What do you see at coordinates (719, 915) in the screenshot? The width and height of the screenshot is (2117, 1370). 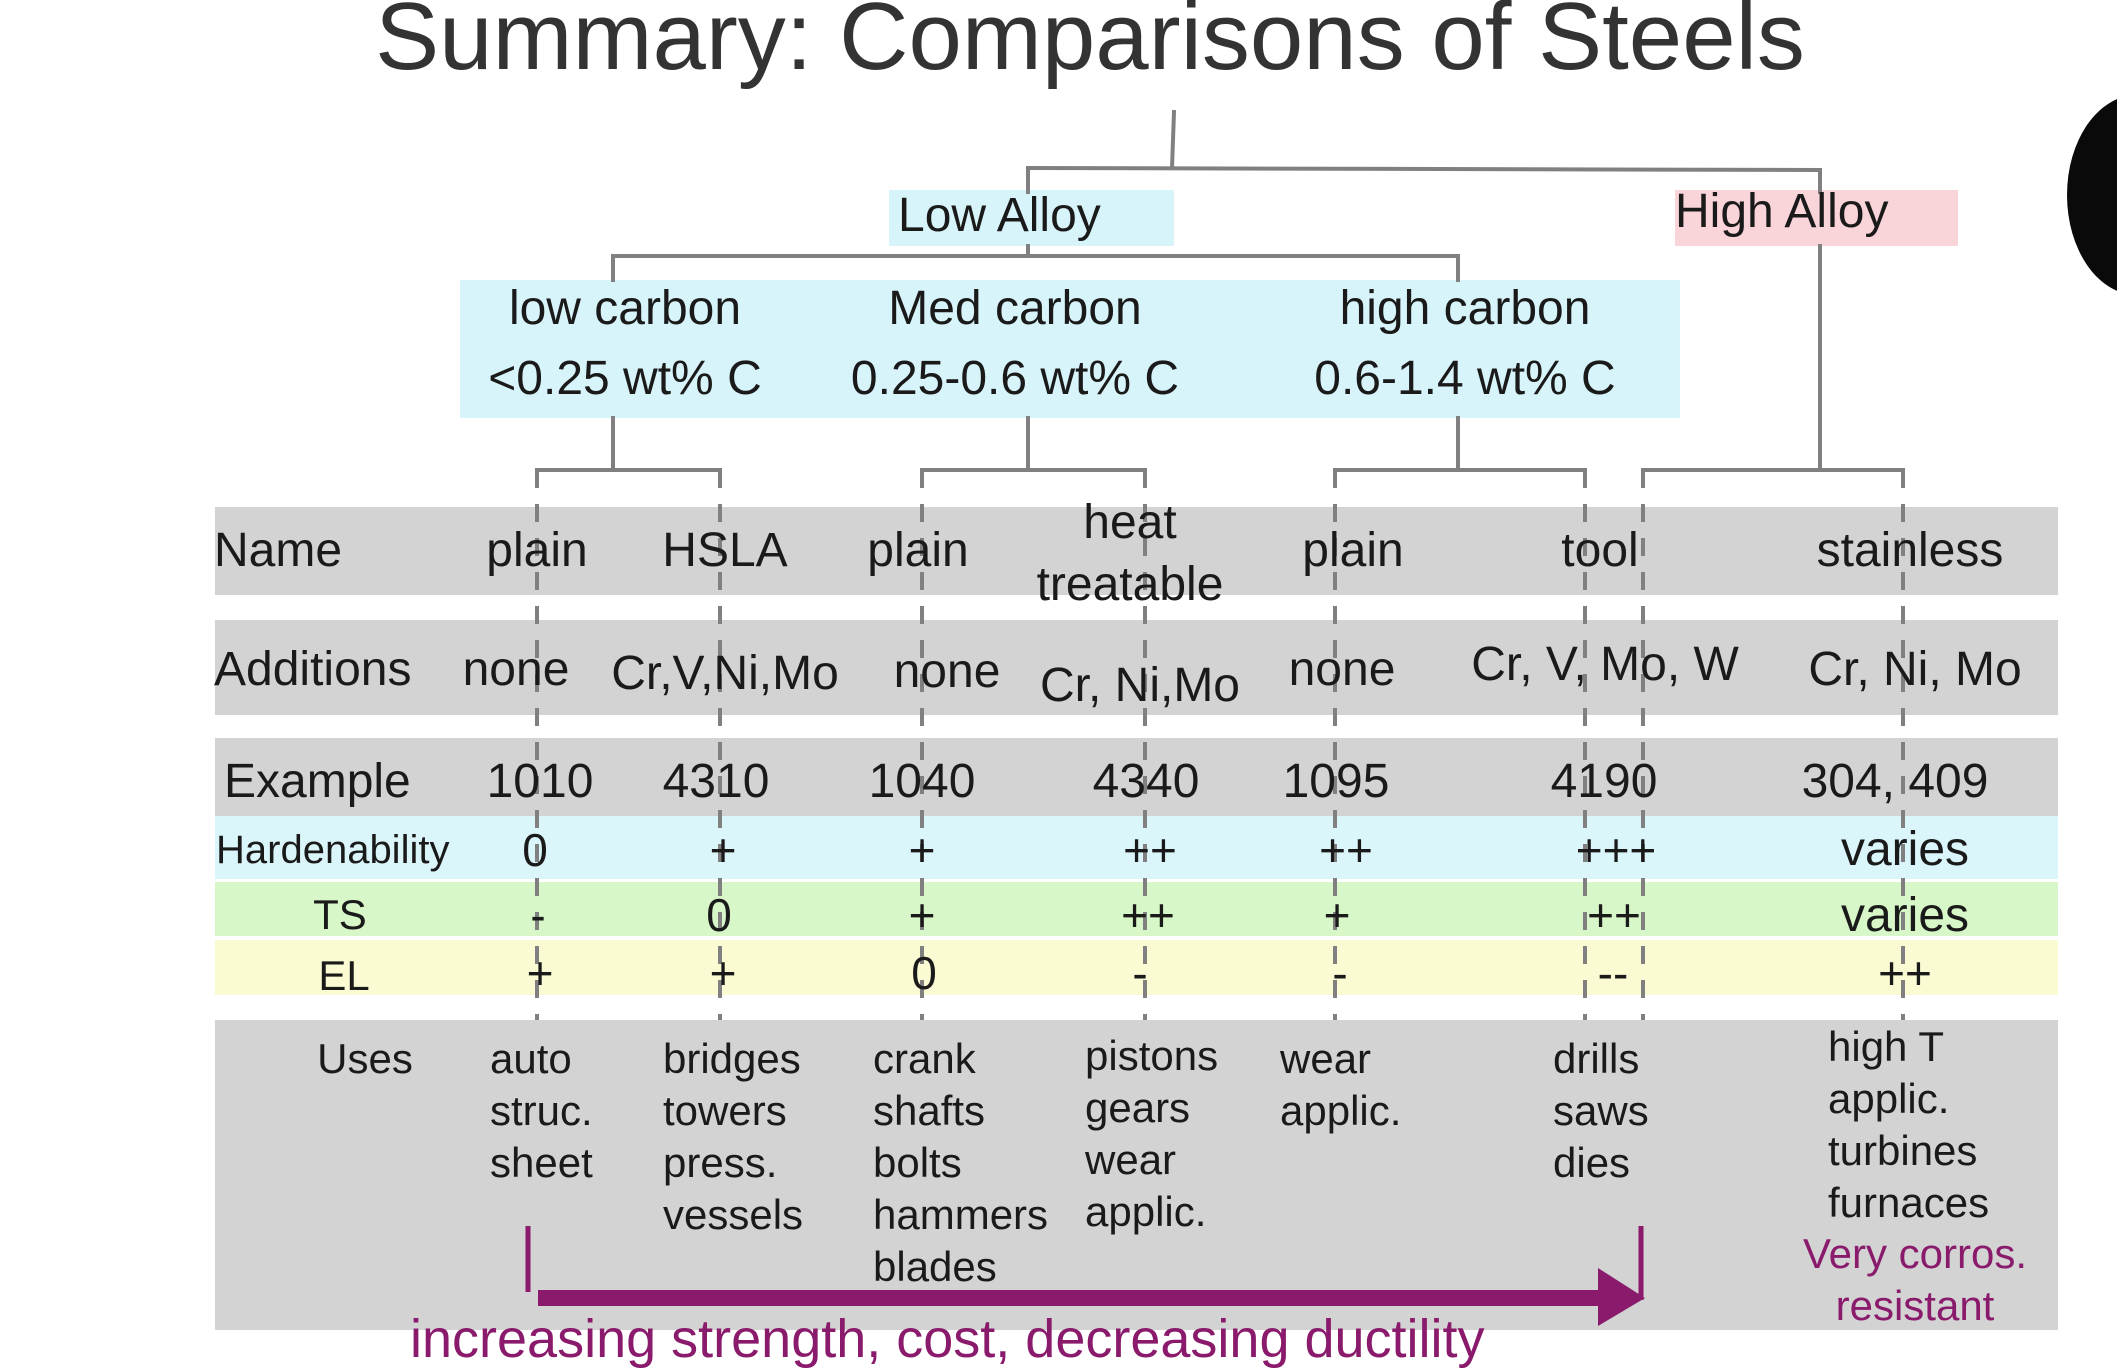 I see `ts-1: 0` at bounding box center [719, 915].